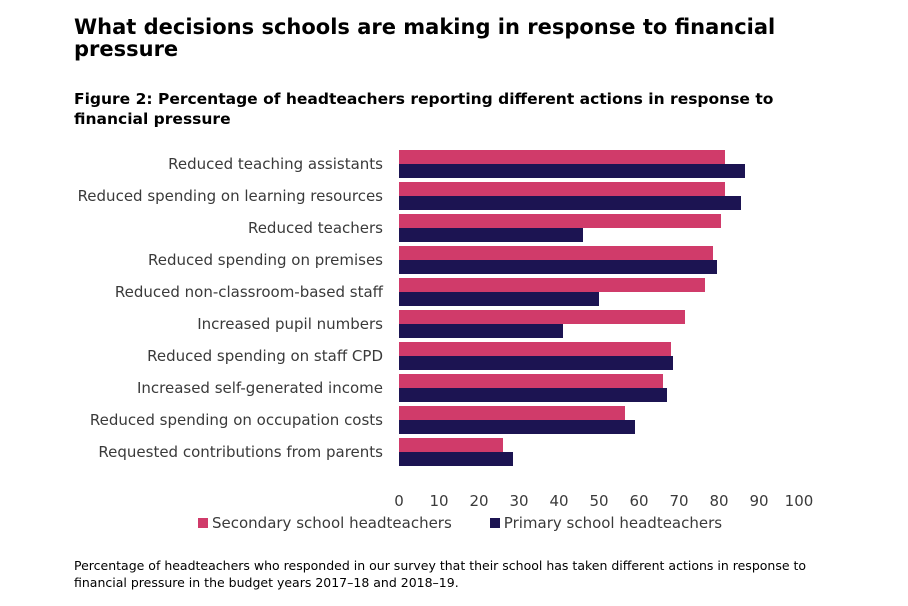  What do you see at coordinates (613, 523) in the screenshot?
I see `legend-label: Primary school headteachers` at bounding box center [613, 523].